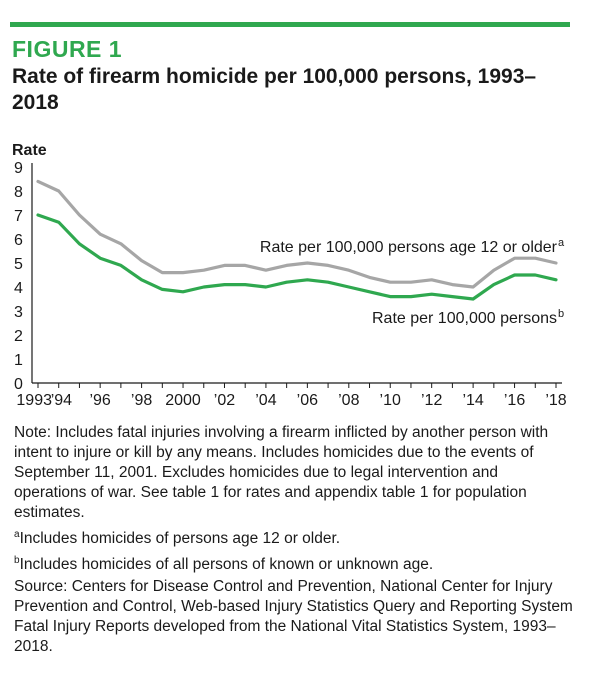 This screenshot has width=592, height=686. I want to click on x-tick-label: ’04, so click(265, 400).